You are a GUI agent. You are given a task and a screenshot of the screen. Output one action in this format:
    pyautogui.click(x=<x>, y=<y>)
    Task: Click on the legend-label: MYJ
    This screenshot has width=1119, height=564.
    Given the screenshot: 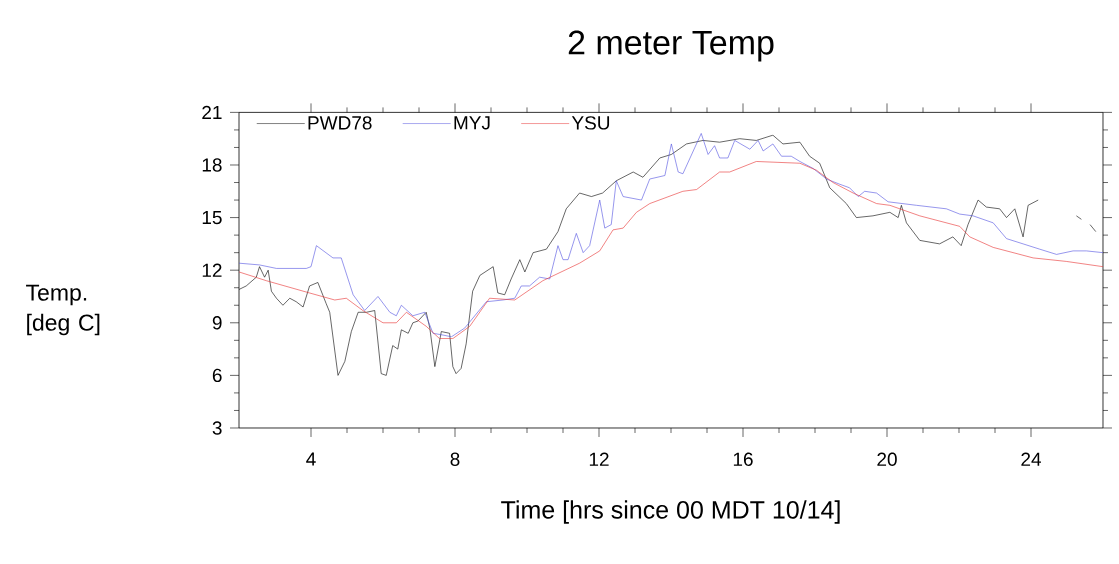 What is the action you would take?
    pyautogui.click(x=472, y=123)
    